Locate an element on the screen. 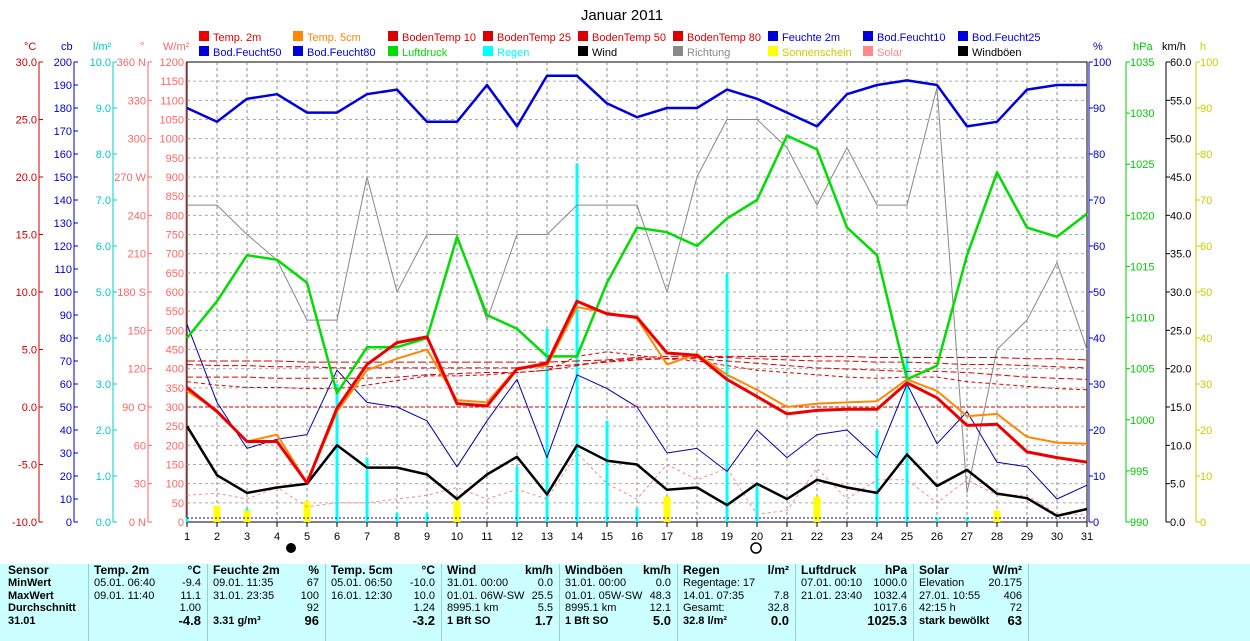 The width and height of the screenshot is (1250, 641). legend-label: Bod.Feucht50 is located at coordinates (247, 53).